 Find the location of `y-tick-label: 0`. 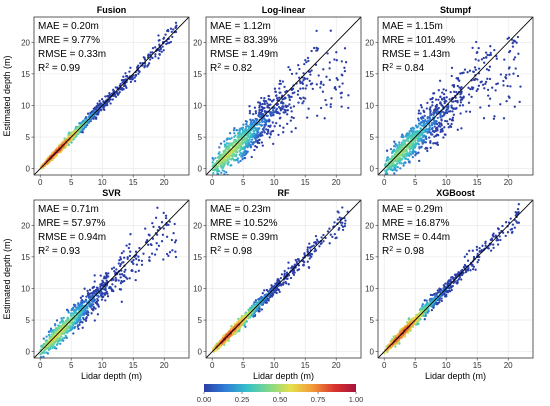

y-tick-label: 0 is located at coordinates (28, 169).